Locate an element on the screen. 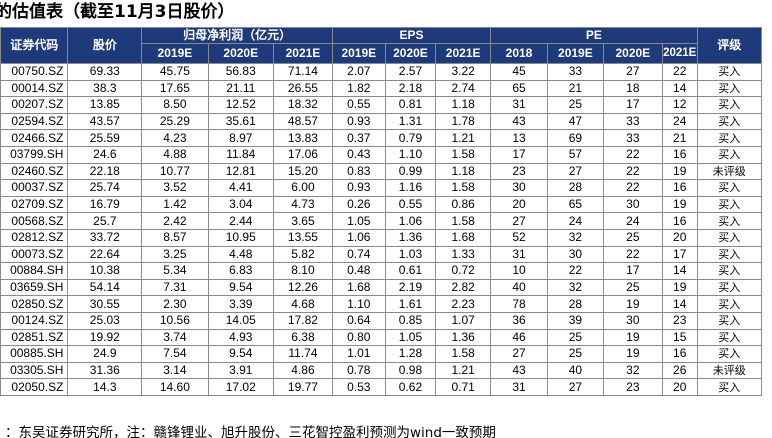  cell-pe-2020e: 27 is located at coordinates (632, 72).